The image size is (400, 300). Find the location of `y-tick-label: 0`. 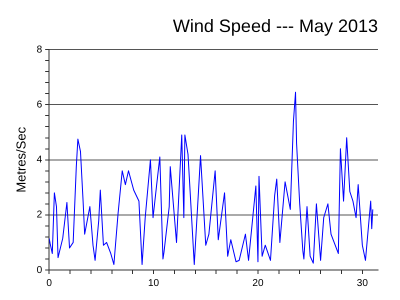

y-tick-label: 0 is located at coordinates (39, 270).